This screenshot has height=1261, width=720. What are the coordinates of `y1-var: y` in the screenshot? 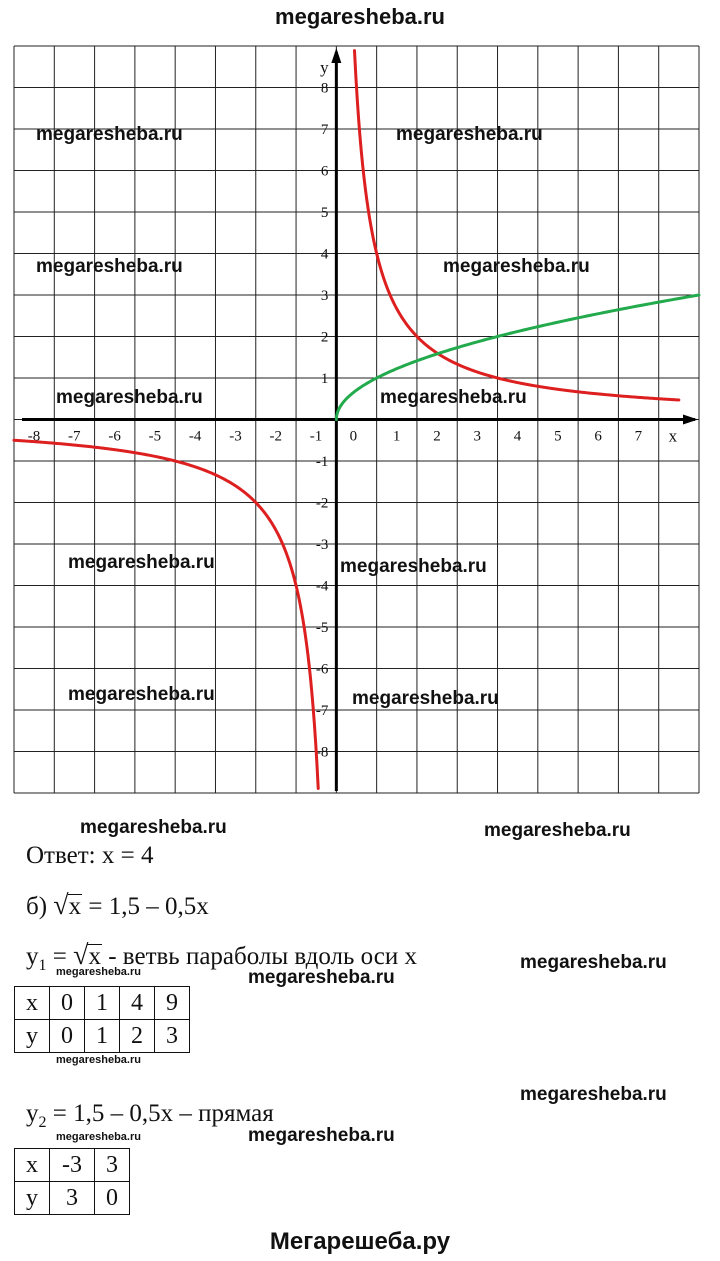 It's located at (32, 956).